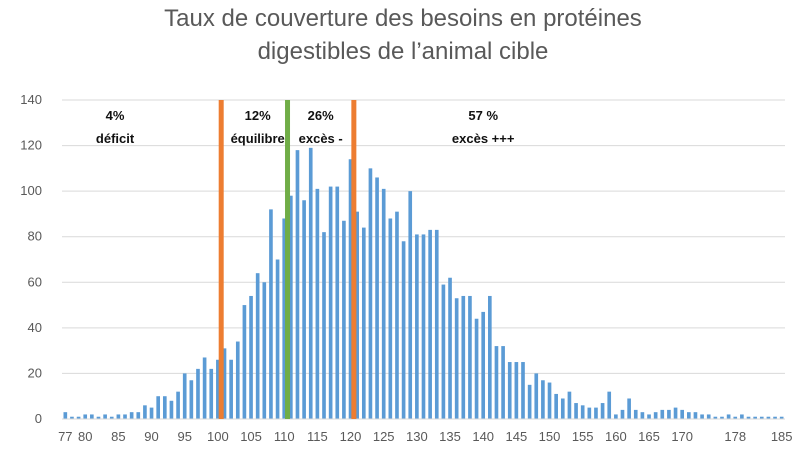  I want to click on x-tick-label: 80, so click(85, 436).